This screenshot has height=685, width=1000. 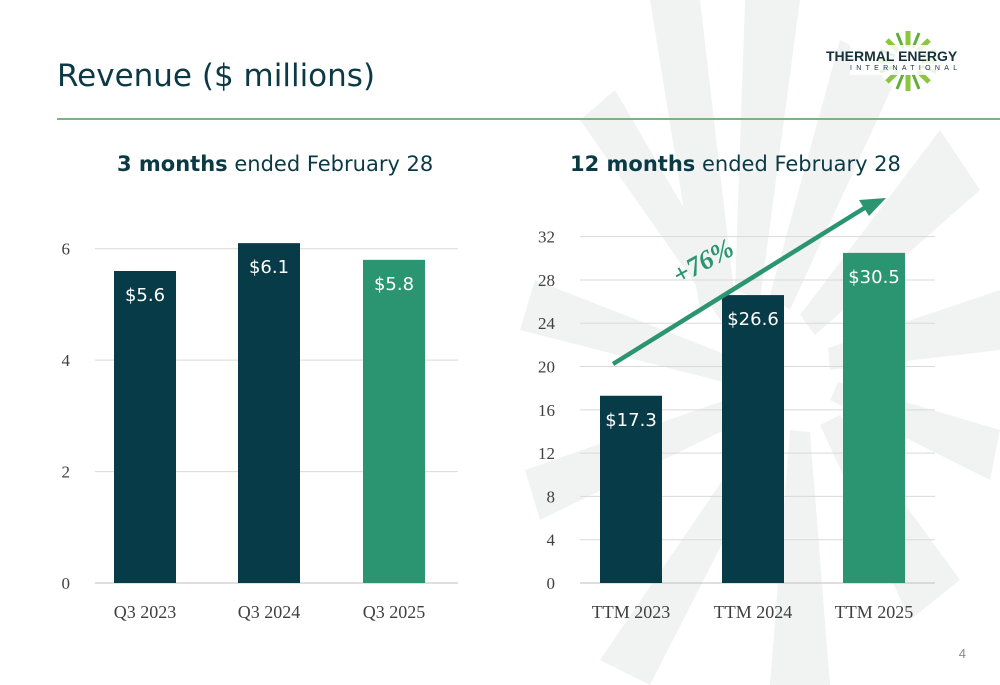 What do you see at coordinates (528, 119) in the screenshot?
I see `title-divider` at bounding box center [528, 119].